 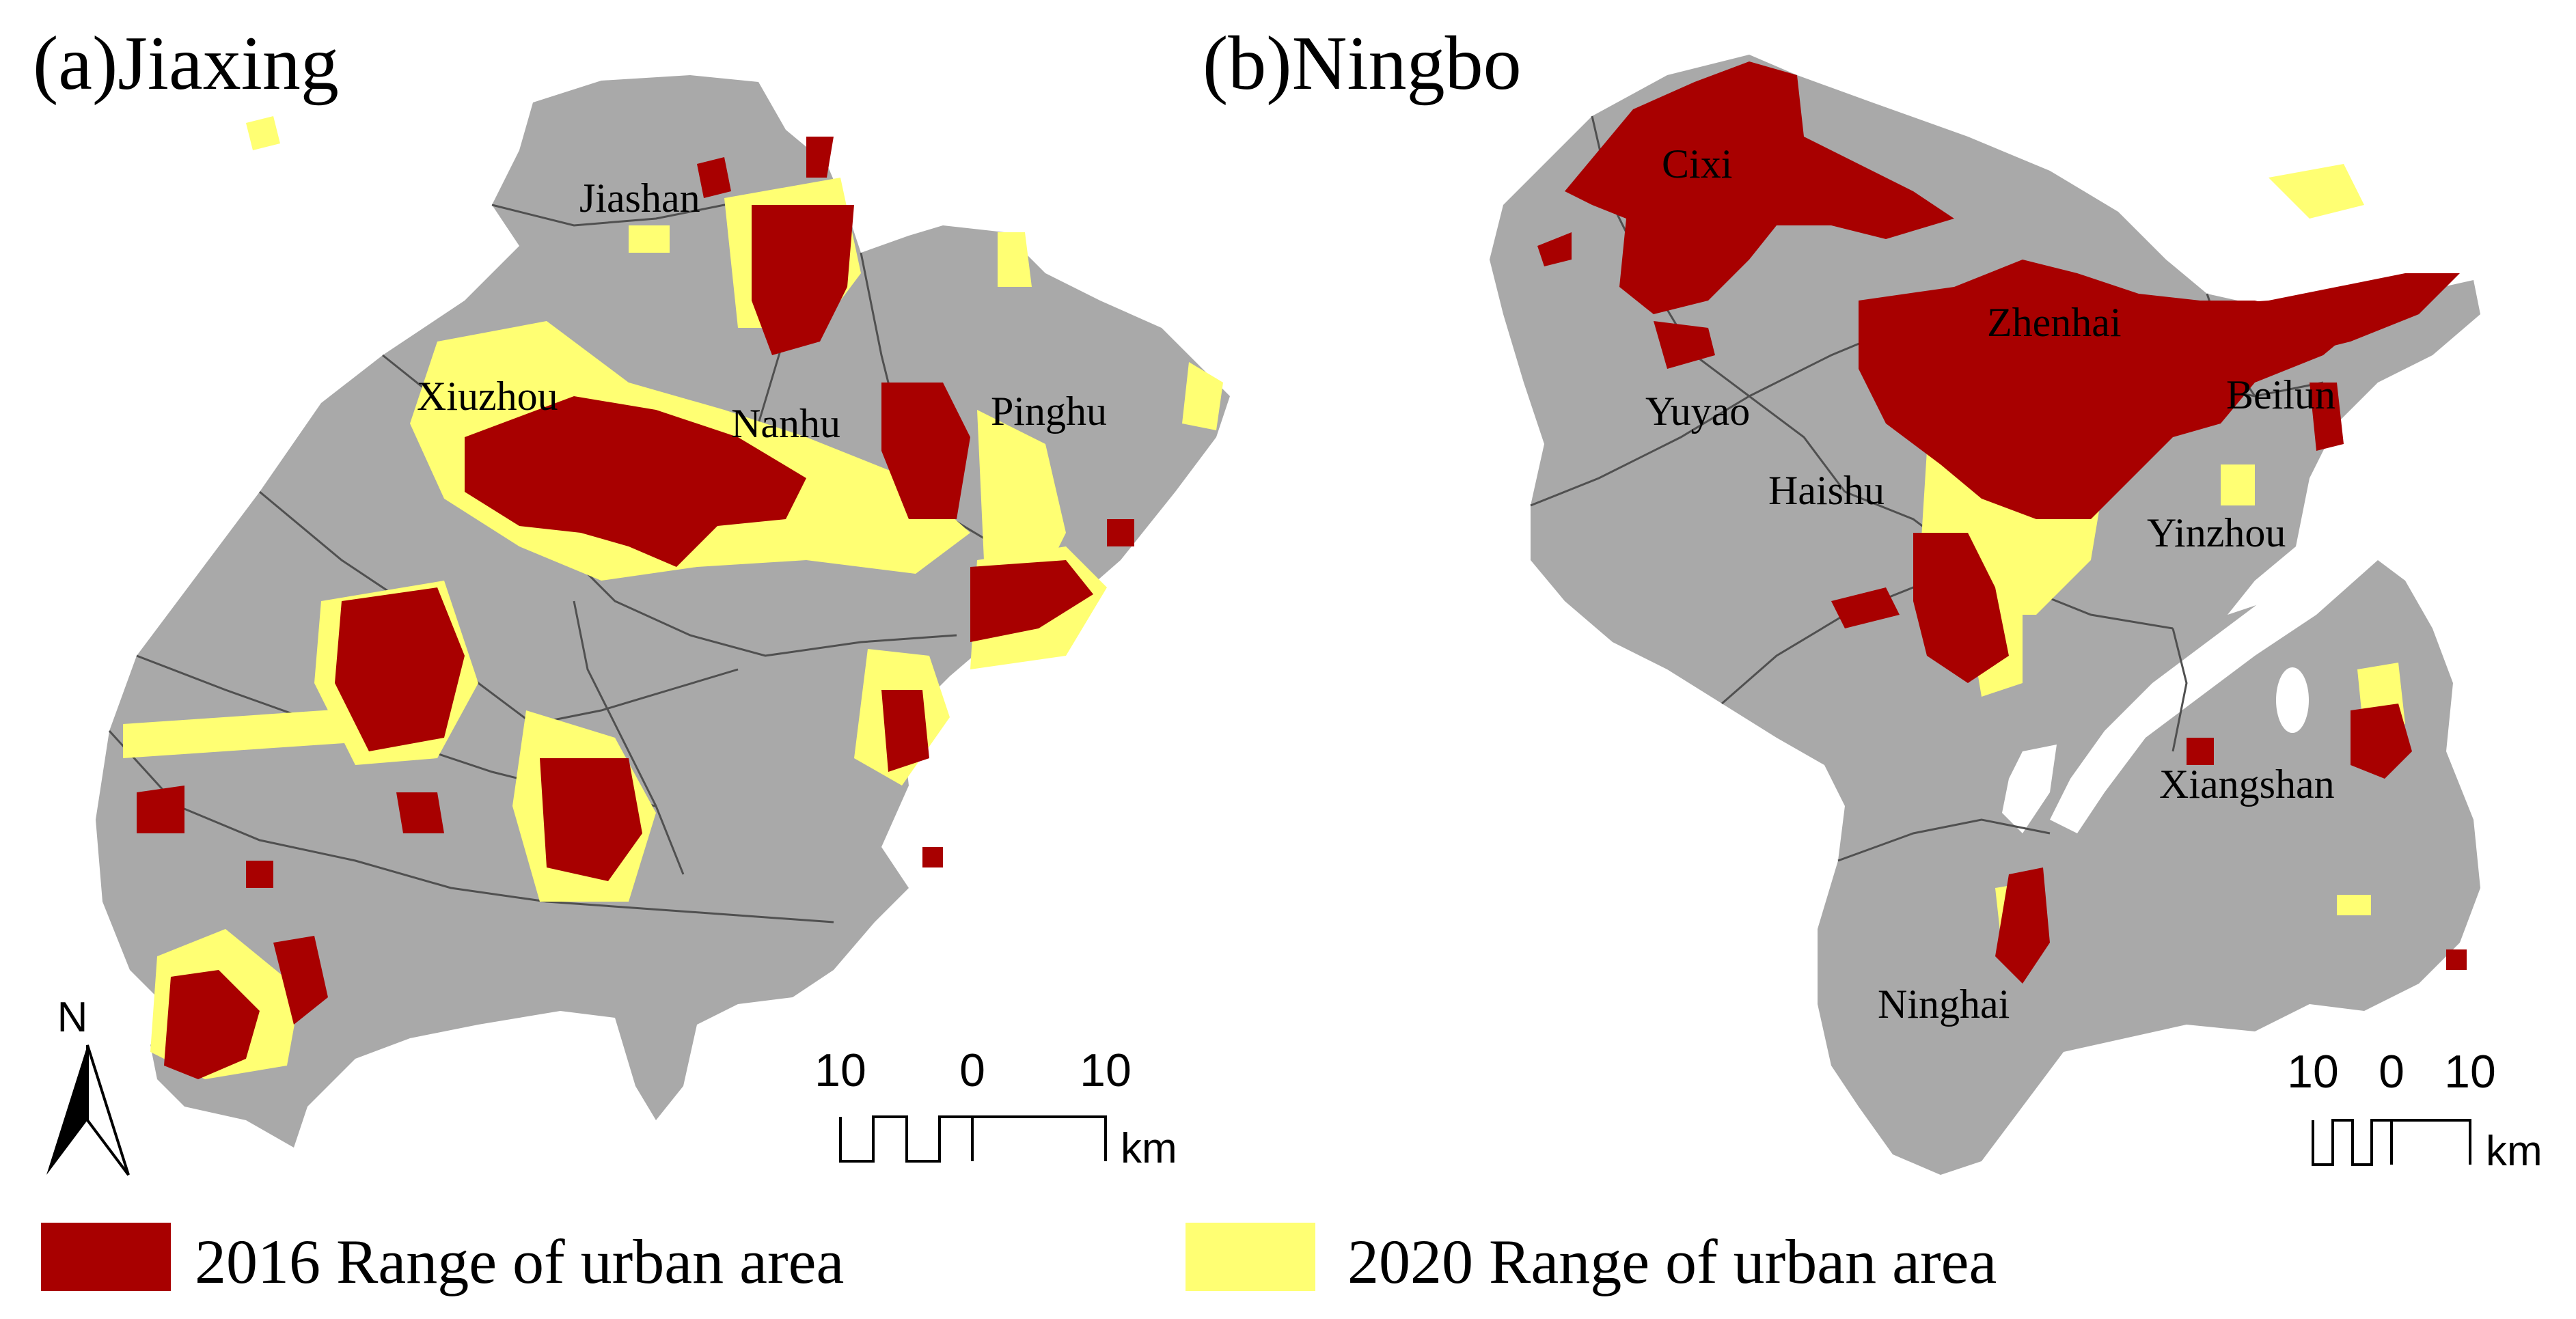 I want to click on district-label-jiashan: Jiashan, so click(x=639, y=198).